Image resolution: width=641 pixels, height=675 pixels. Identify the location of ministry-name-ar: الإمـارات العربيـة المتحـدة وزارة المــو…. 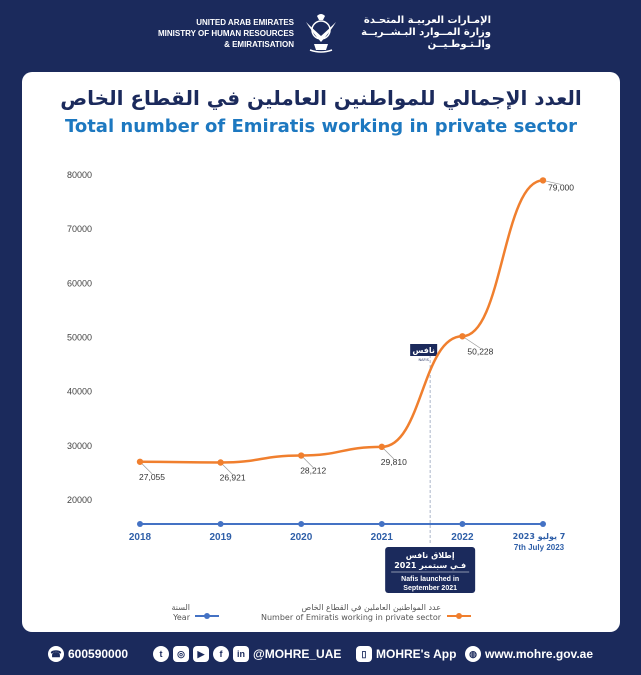
(418, 33).